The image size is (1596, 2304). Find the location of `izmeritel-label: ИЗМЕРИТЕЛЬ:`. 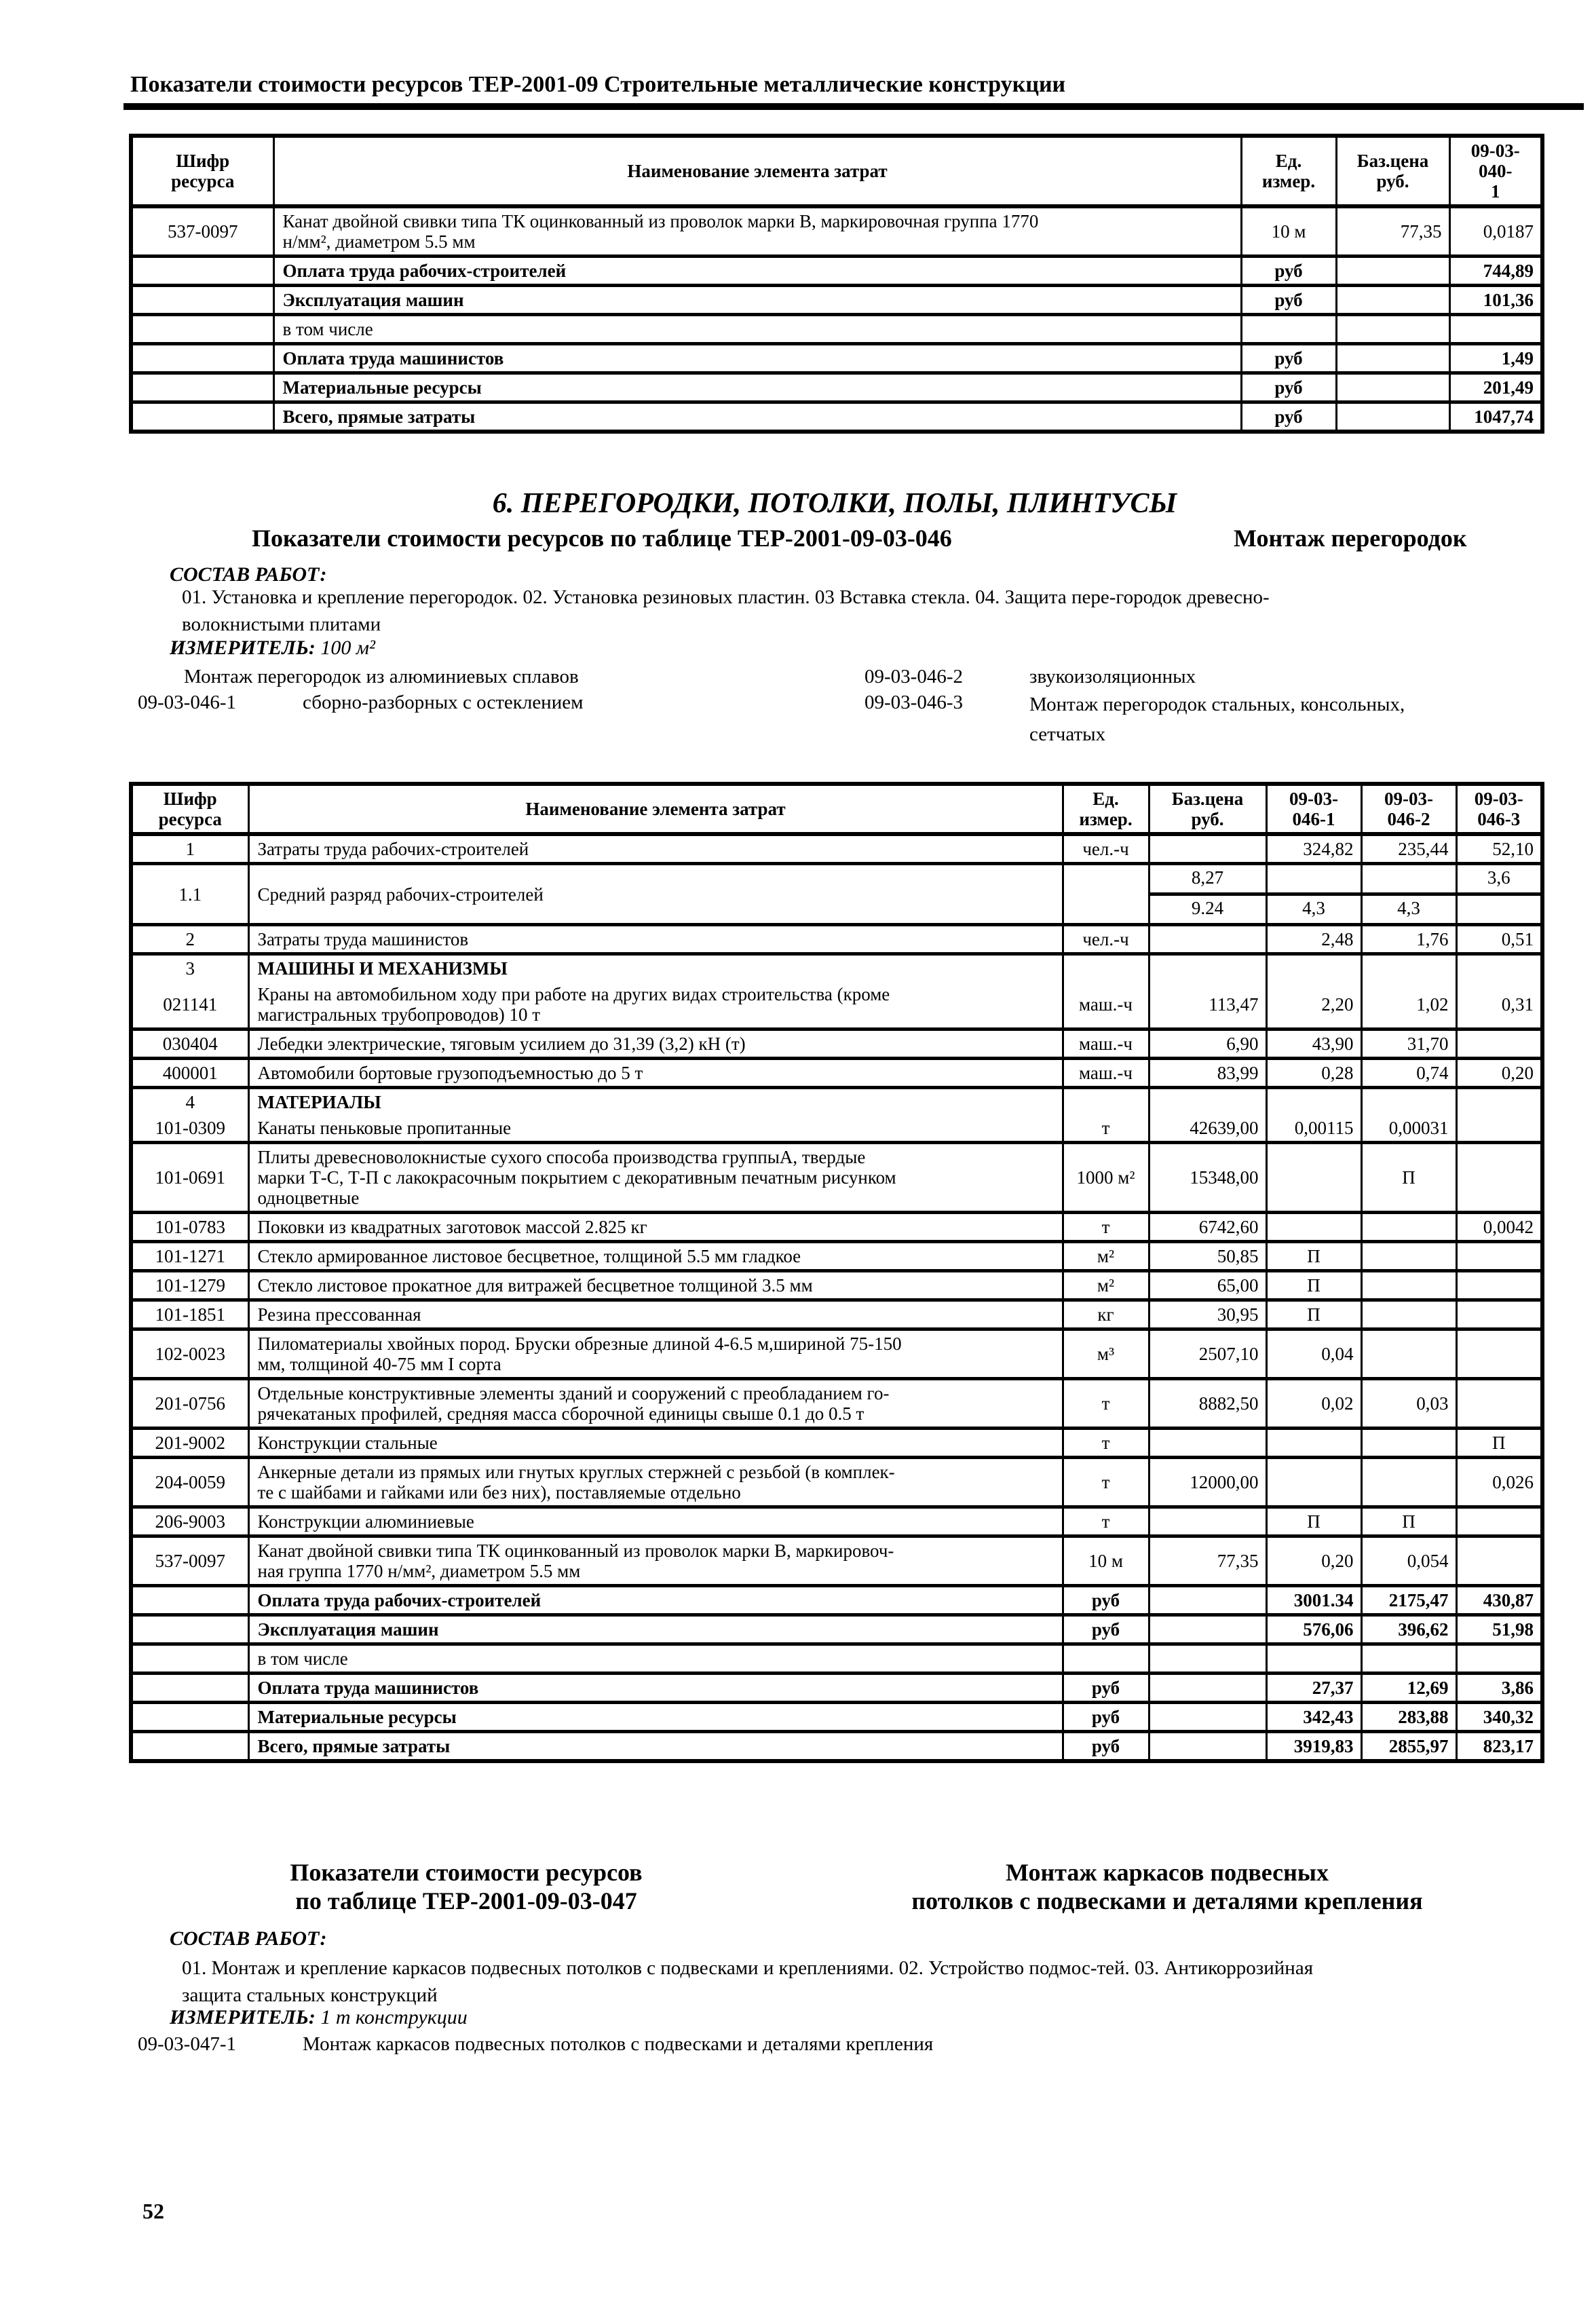

izmeritel-label: ИЗМЕРИТЕЛЬ: is located at coordinates (243, 2017).